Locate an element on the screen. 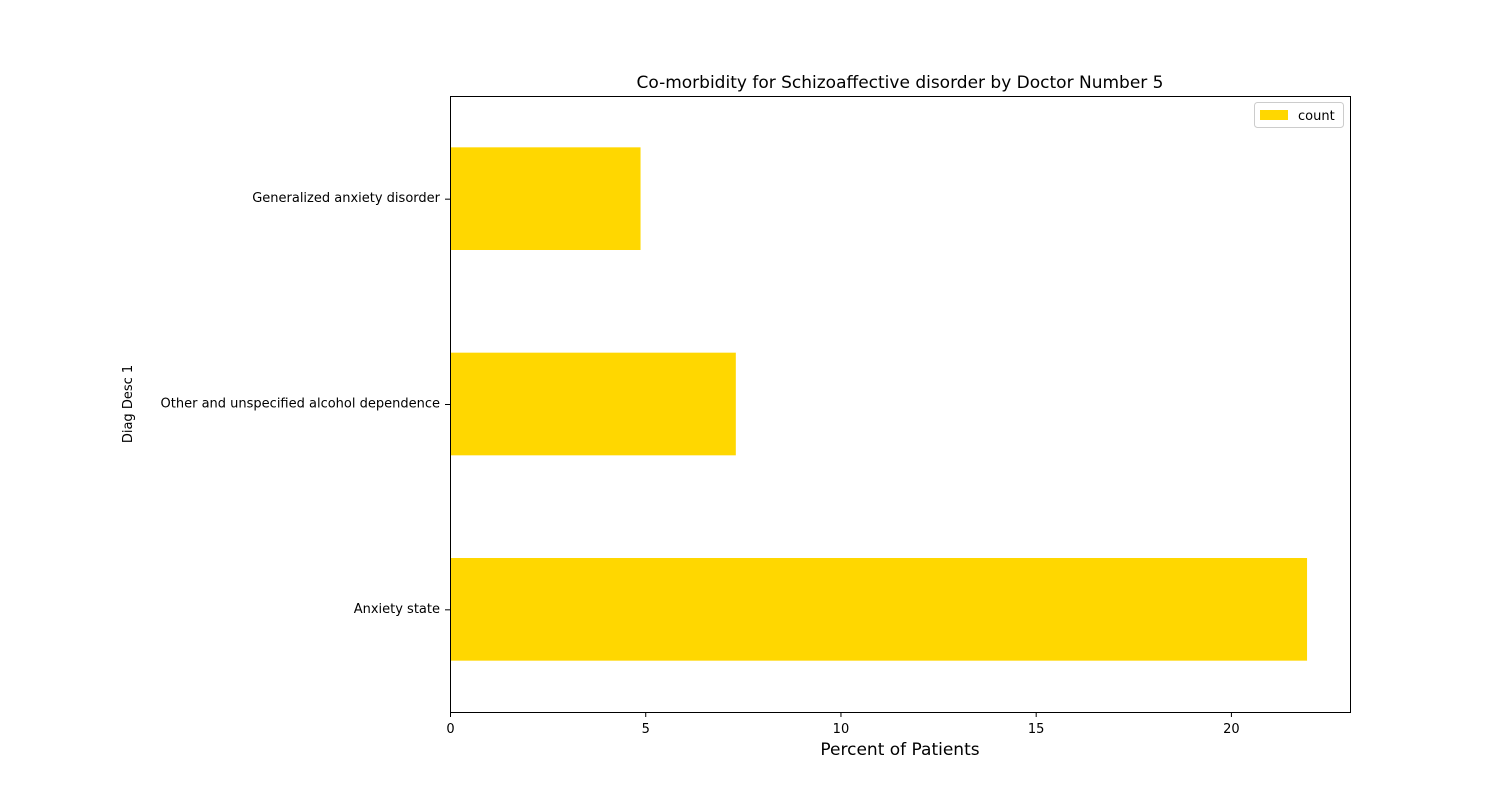 This screenshot has height=800, width=1500. x-axis: 0 5 10 15 20 is located at coordinates (843, 724).